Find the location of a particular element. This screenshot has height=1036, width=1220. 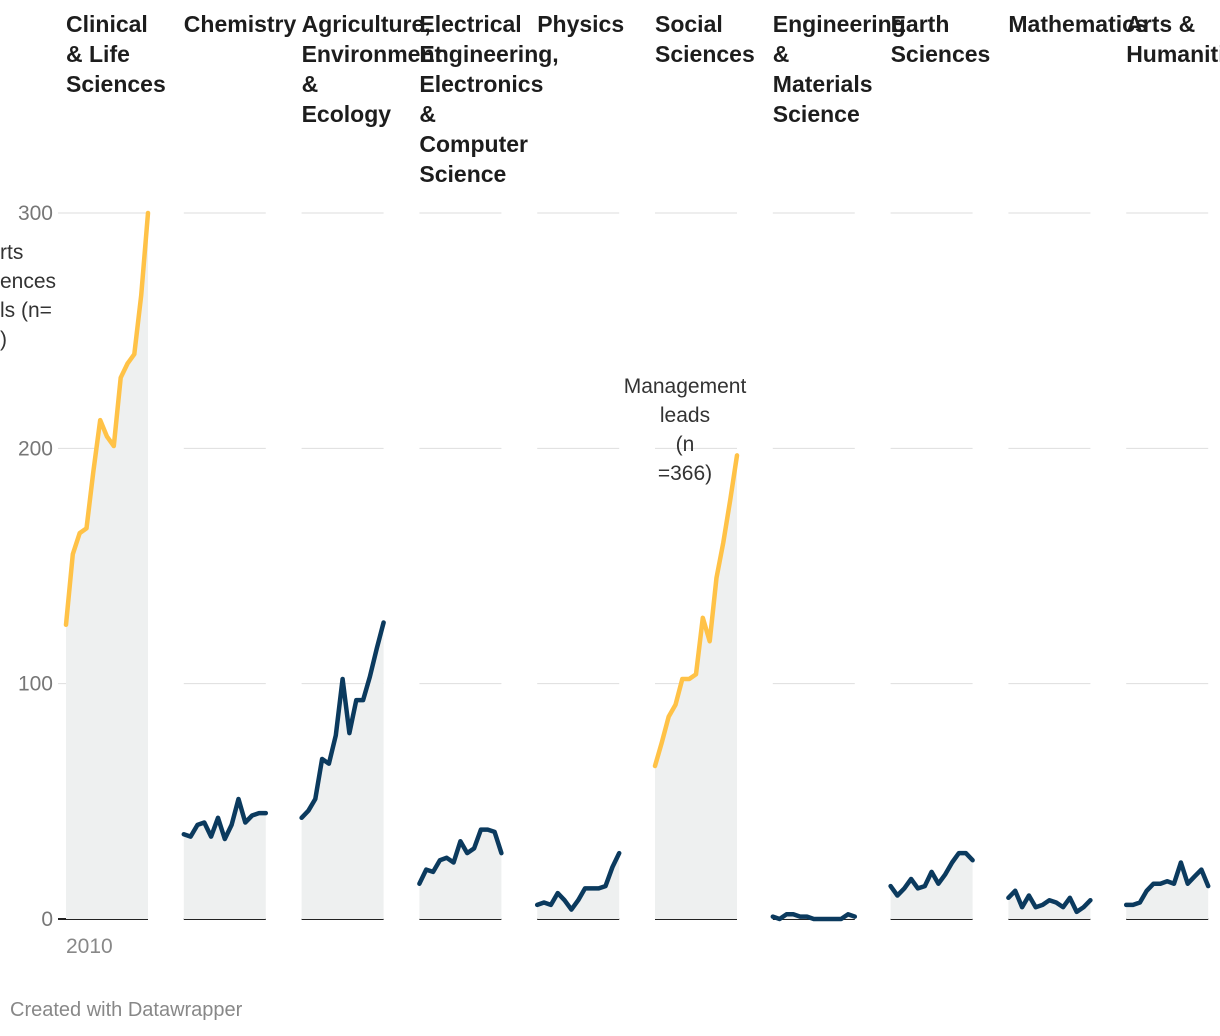

panel-title: Chemistry is located at coordinates (240, 24).